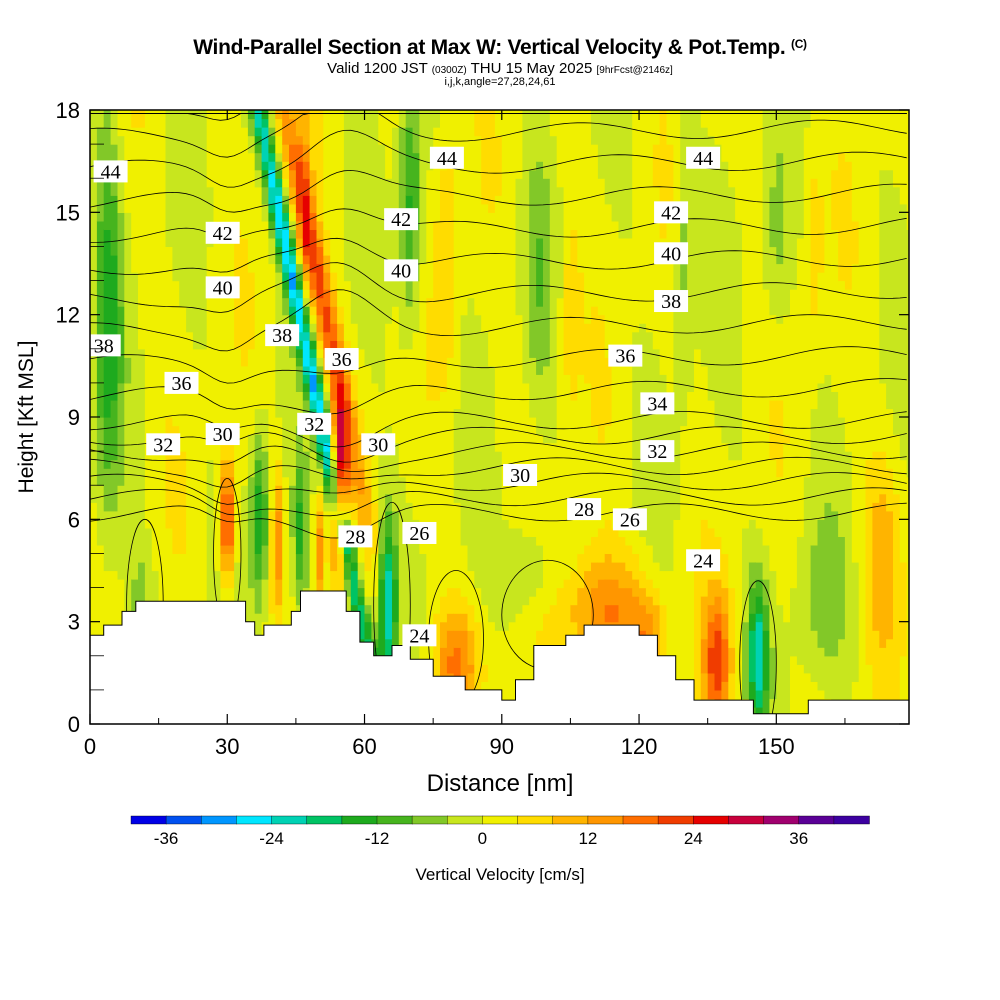 Image resolution: width=1000 pixels, height=1000 pixels. What do you see at coordinates (90, 746) in the screenshot?
I see `x-tick-label: 0` at bounding box center [90, 746].